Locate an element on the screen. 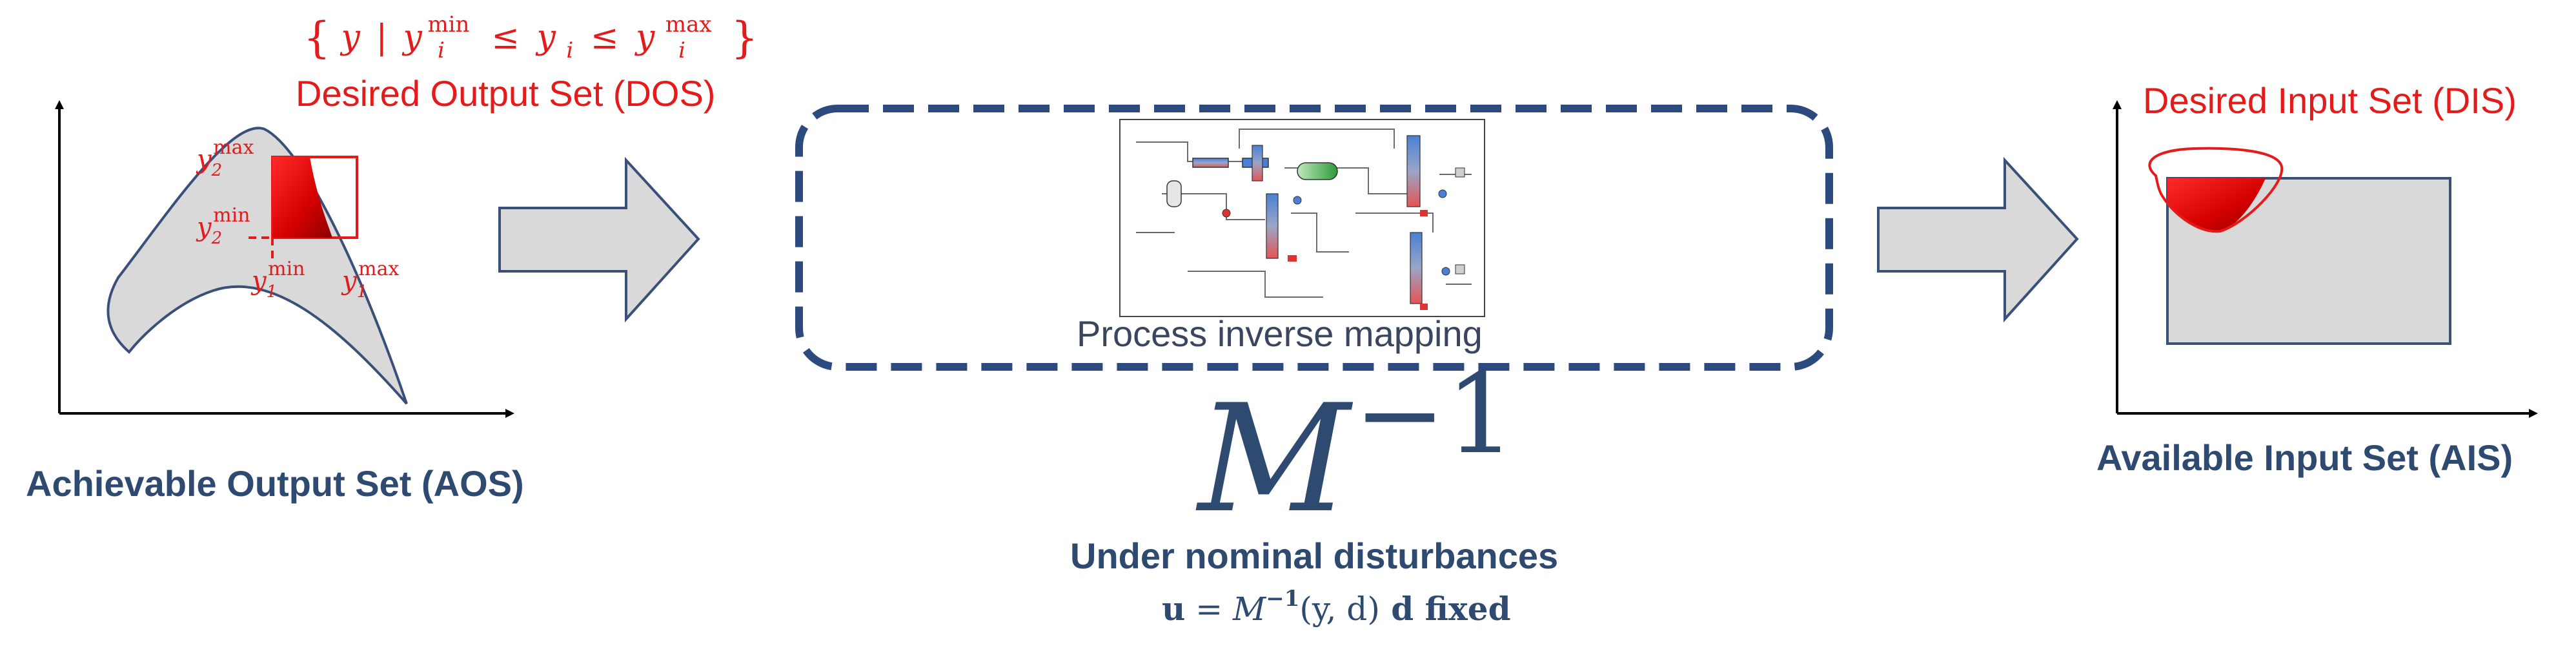 The height and width of the screenshot is (653, 2576). dos-feasible-region is located at coordinates (302, 198).